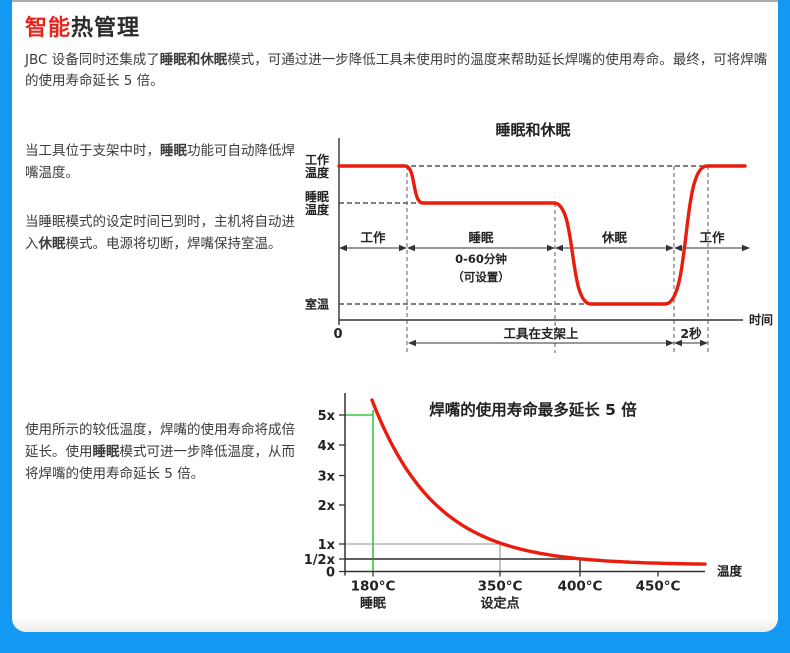 Image resolution: width=790 pixels, height=653 pixels. What do you see at coordinates (193, 60) in the screenshot?
I see `text-segment: 睡眠和休眠` at bounding box center [193, 60].